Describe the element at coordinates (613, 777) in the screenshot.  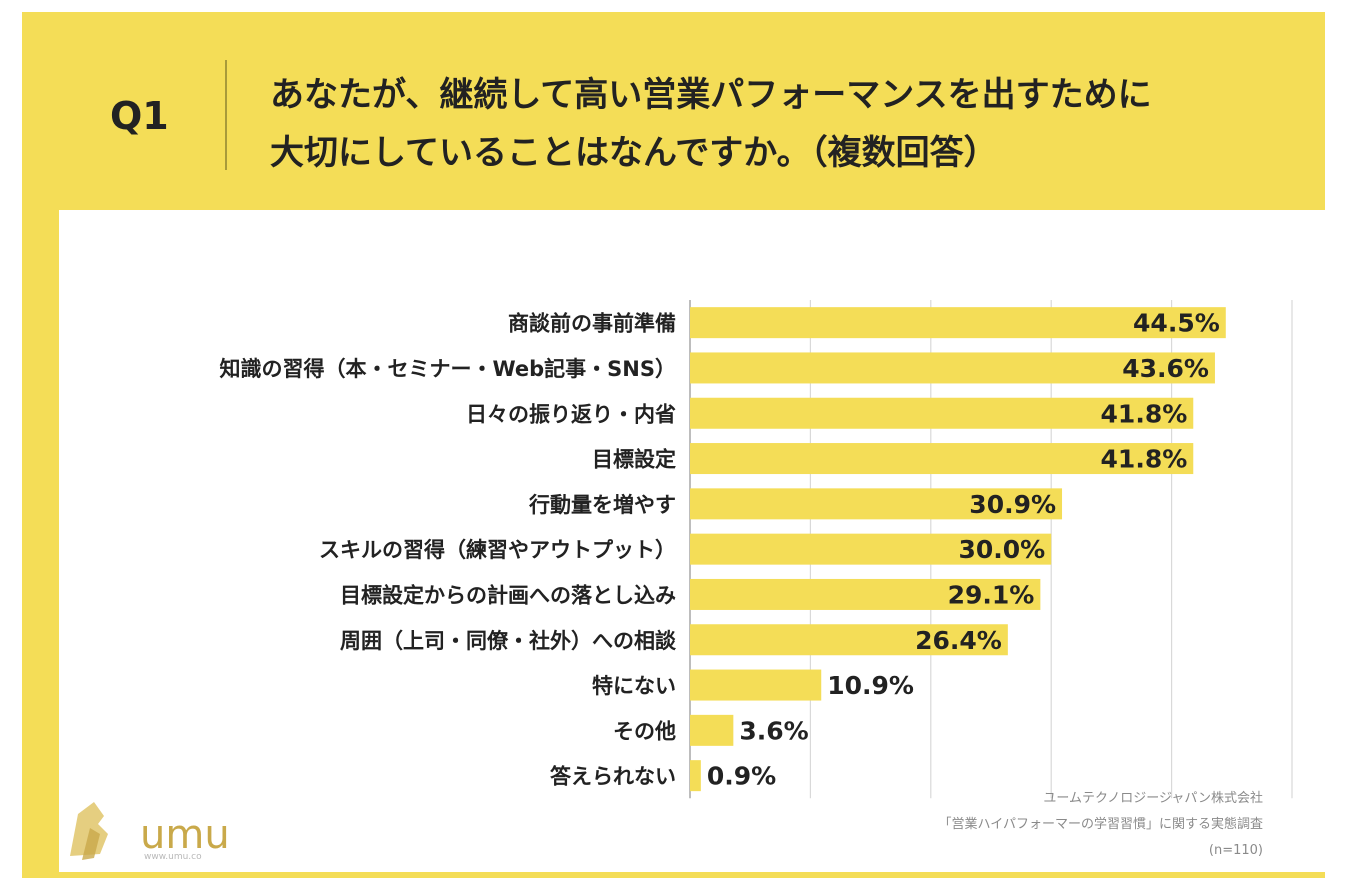
I see `category-label: 答えられない` at that location.